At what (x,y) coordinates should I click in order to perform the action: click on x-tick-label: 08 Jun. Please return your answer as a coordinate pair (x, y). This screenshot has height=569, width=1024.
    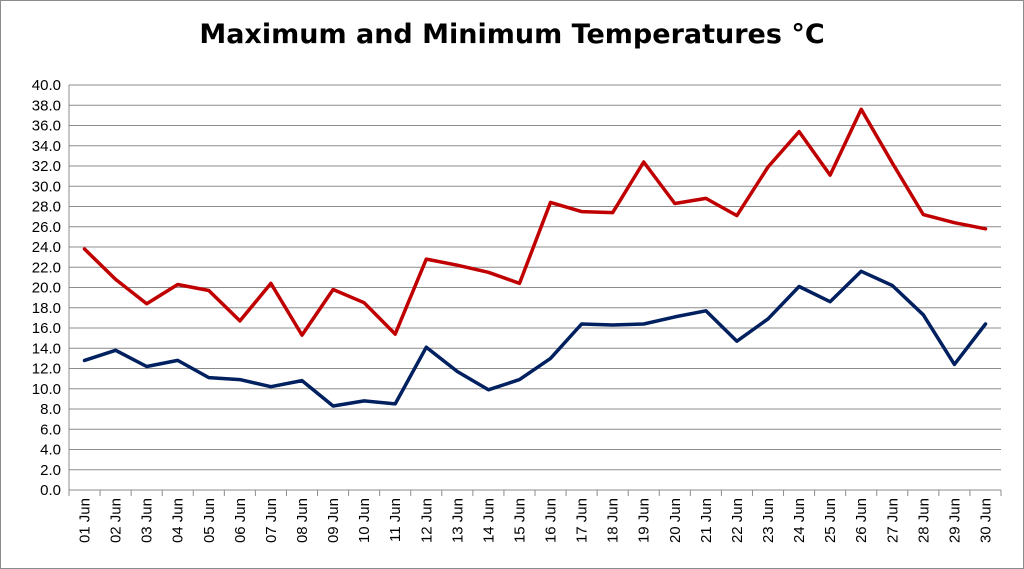
    Looking at the image, I should click on (302, 520).